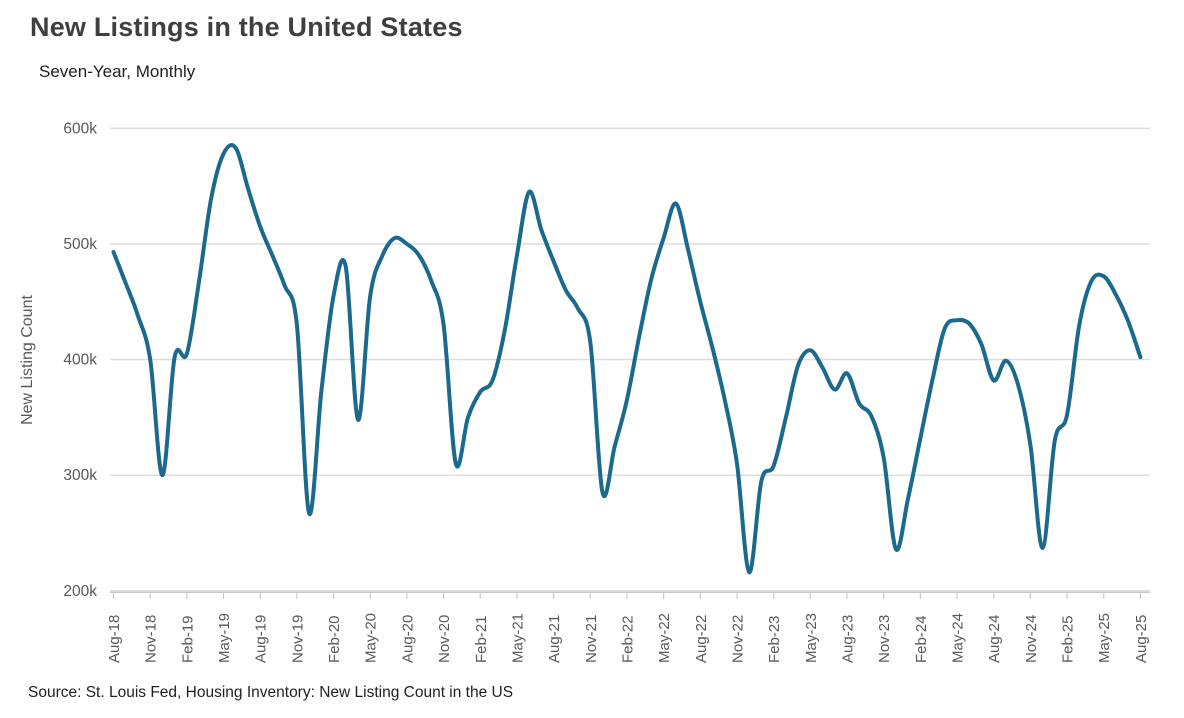 The image size is (1184, 718). I want to click on x-tick-label: Feb-23, so click(774, 639).